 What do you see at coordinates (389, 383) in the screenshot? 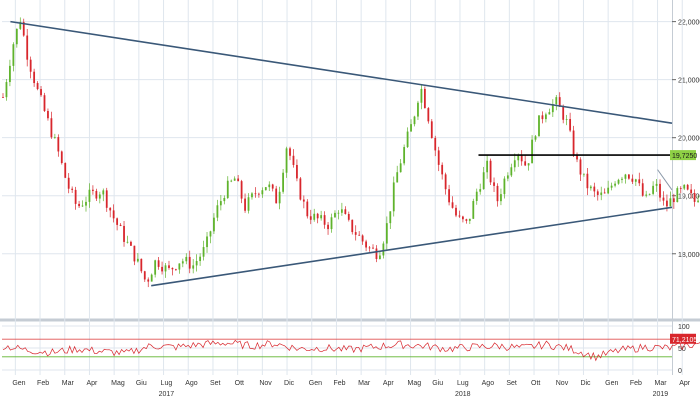
I see `month-label: Apr` at bounding box center [389, 383].